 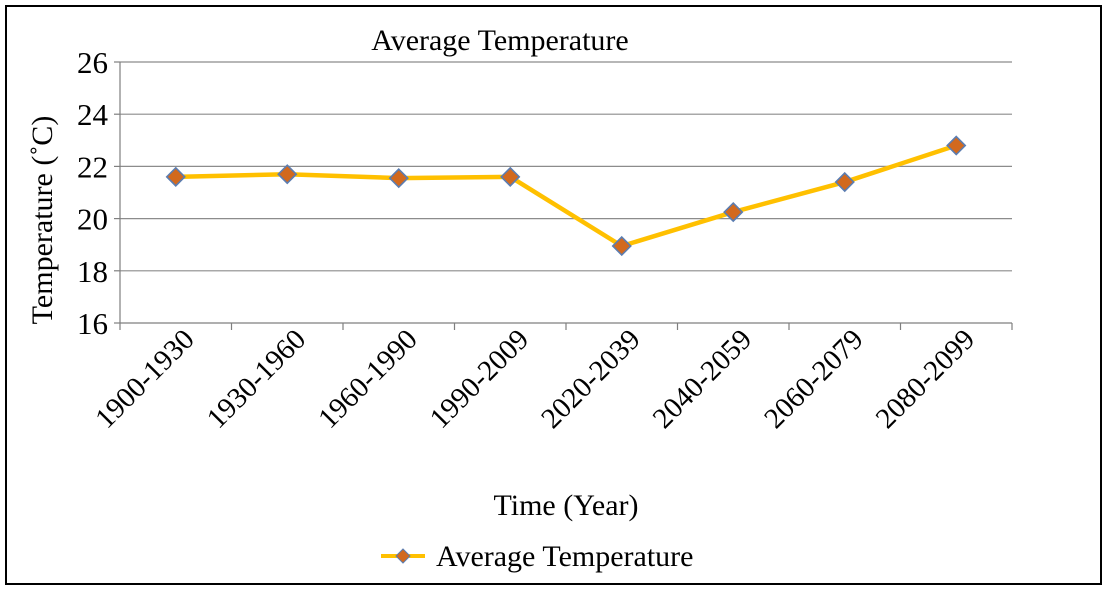 I want to click on x-tick-label-2060-2079: 2060-2079, so click(x=813, y=378).